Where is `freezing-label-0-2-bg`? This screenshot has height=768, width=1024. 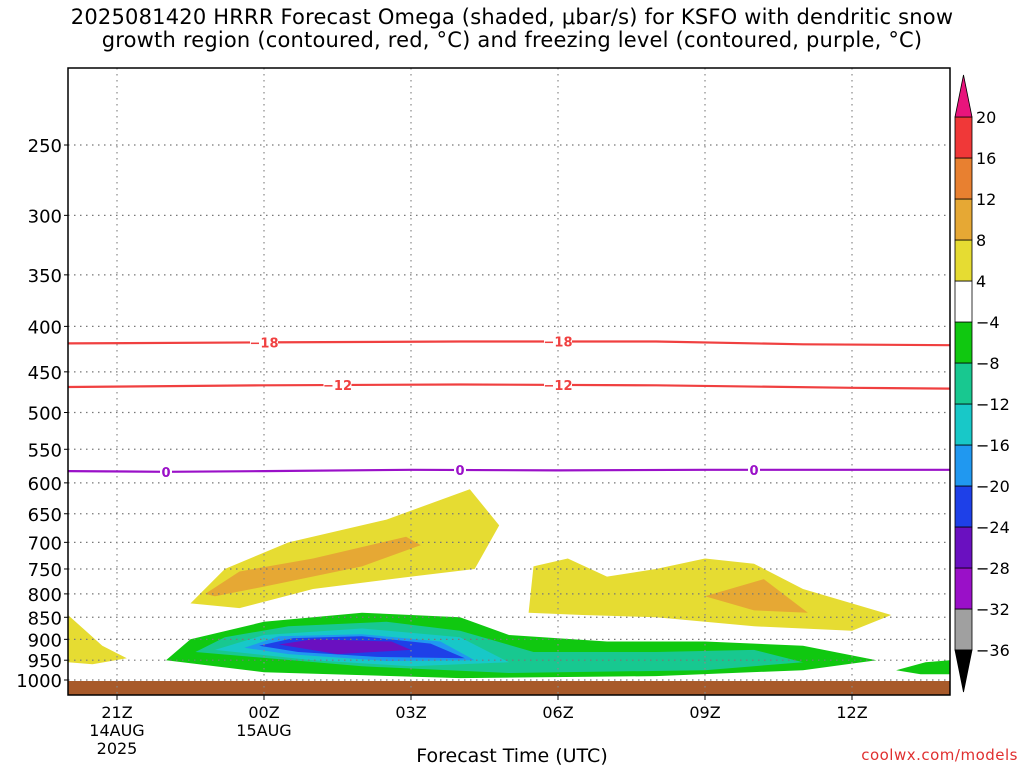 freezing-label-0-2-bg is located at coordinates (754, 469).